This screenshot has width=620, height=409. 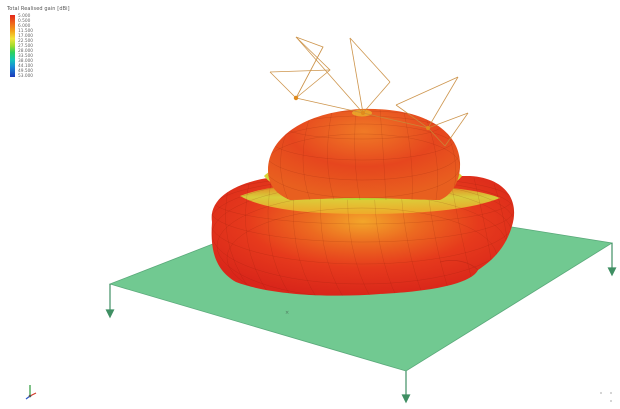 I want to click on legend-tick-label: 28.000, so click(x=26, y=51).